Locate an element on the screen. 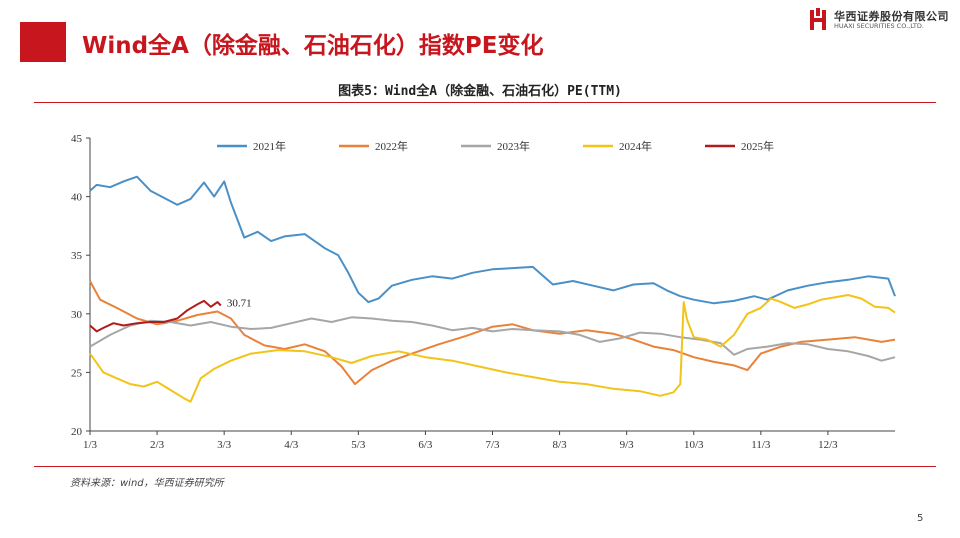  company-logo: 华西证券股份有限公司 HUAXI SECURITIES CO.,LTD. is located at coordinates (881, 21).